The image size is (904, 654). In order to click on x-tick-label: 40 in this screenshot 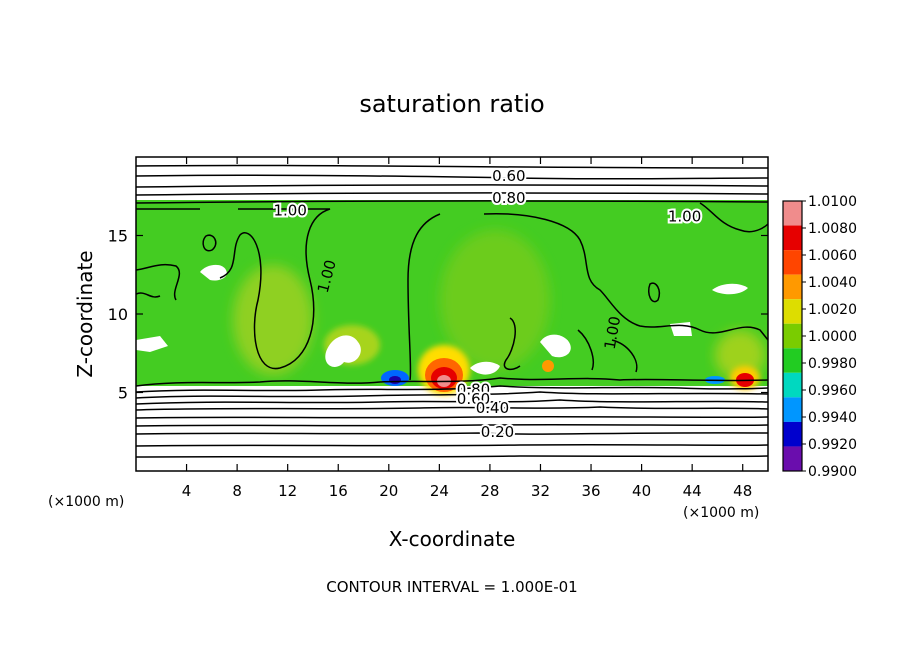, I will do `click(641, 491)`.